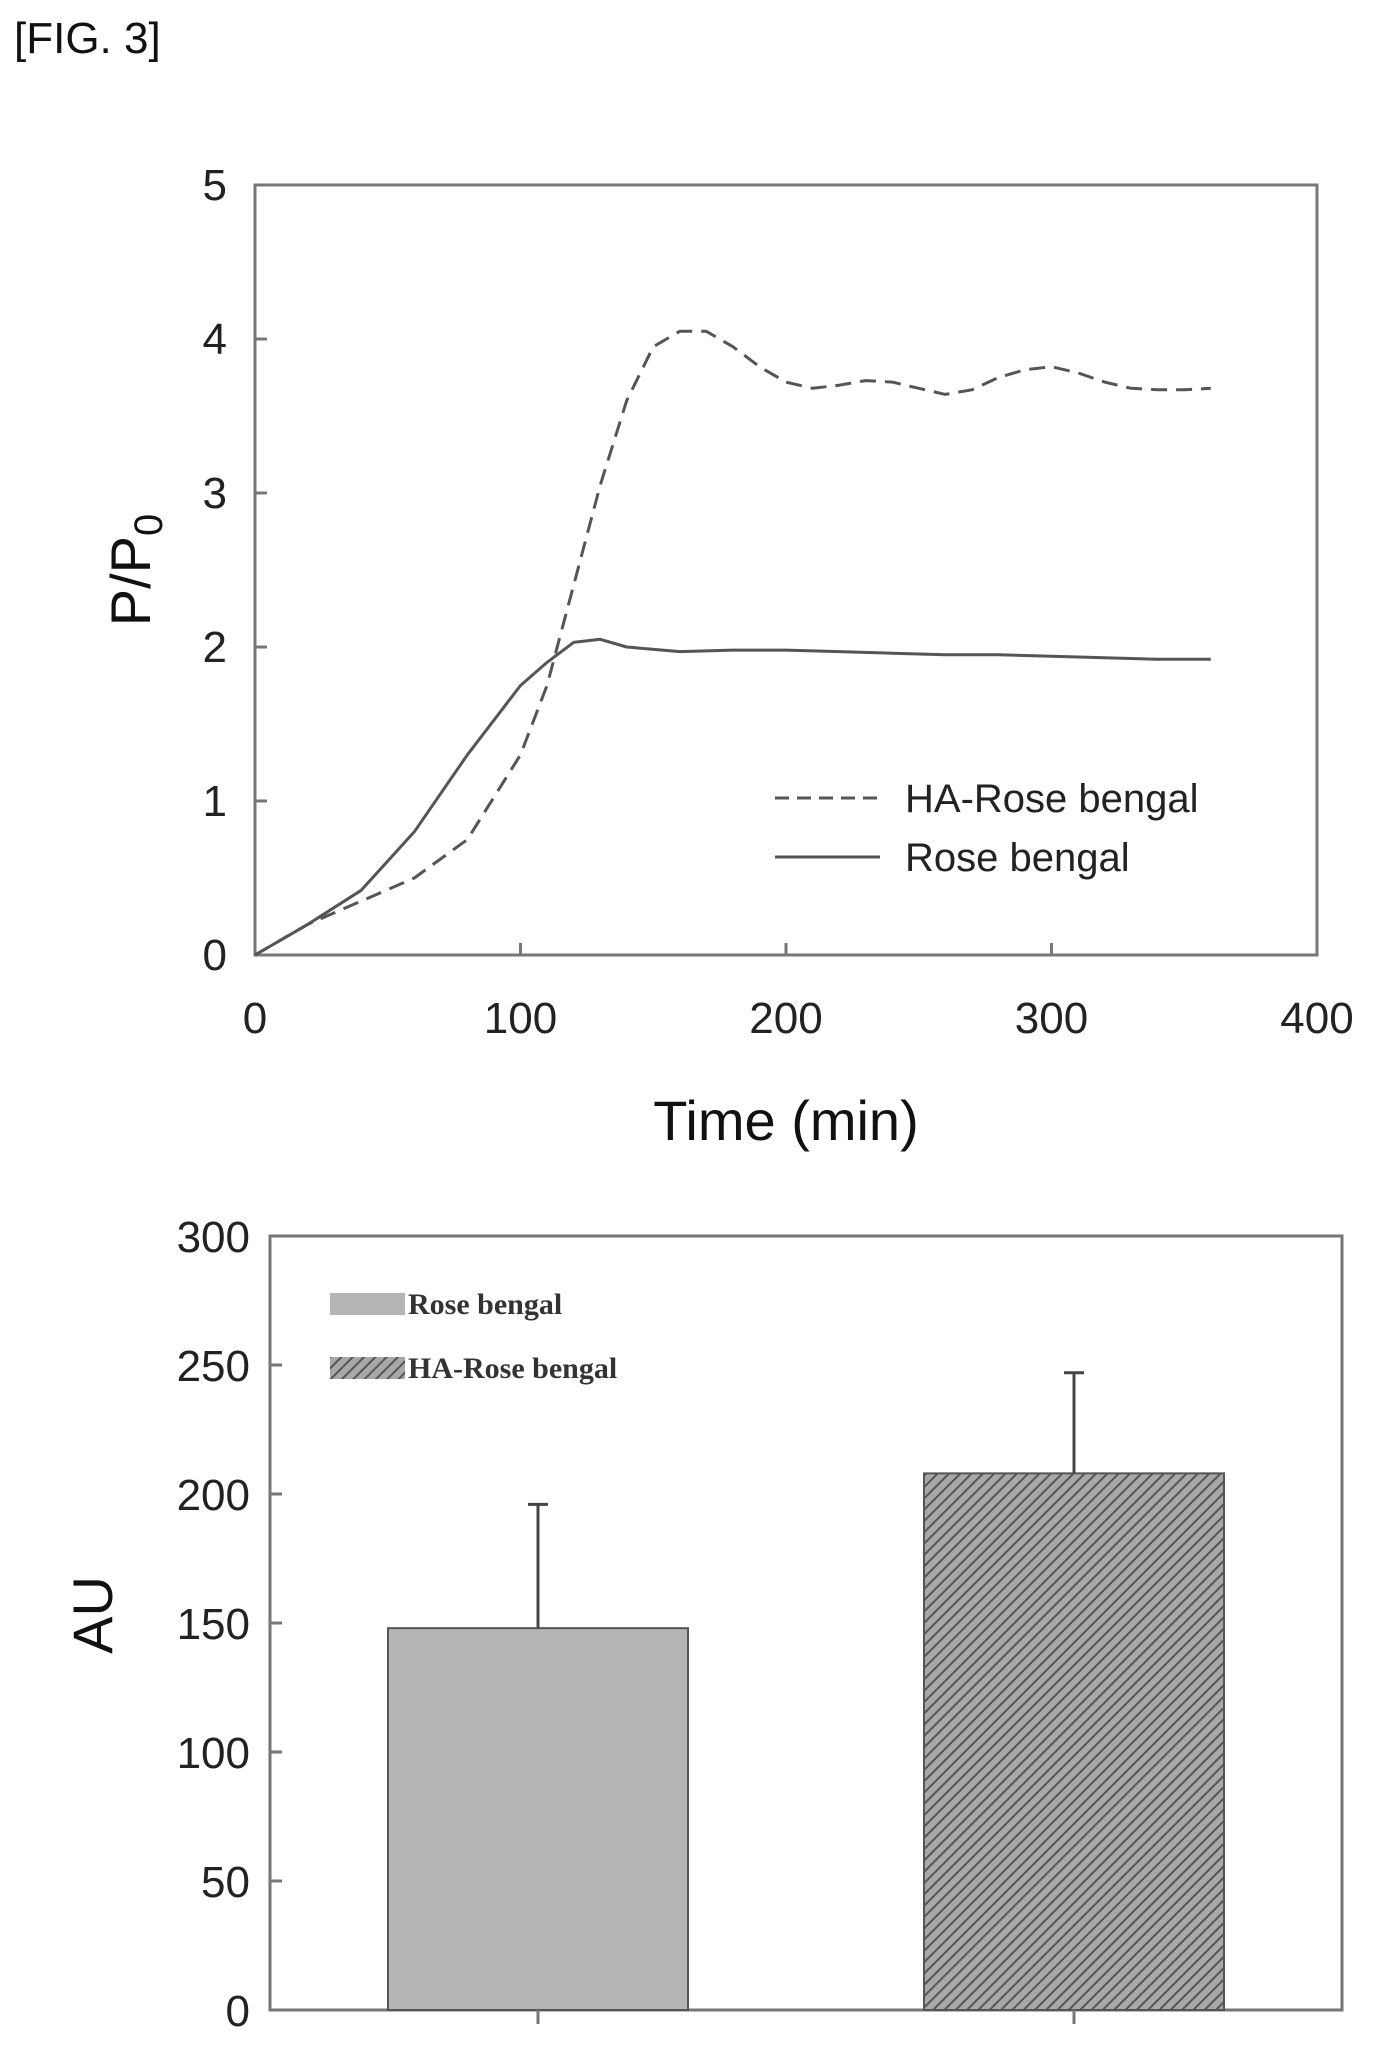  Describe the element at coordinates (215, 493) in the screenshot. I see `line-y-tick-label: 3` at that location.